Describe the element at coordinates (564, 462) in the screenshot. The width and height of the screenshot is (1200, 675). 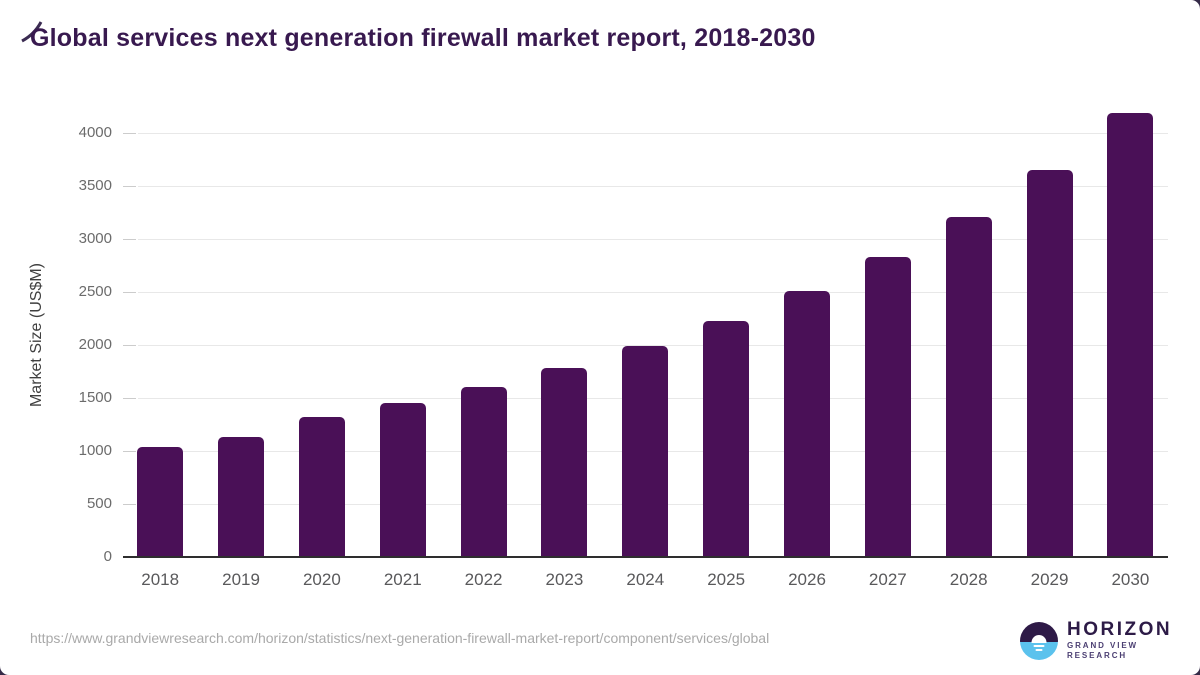
I see `bar-2023` at that location.